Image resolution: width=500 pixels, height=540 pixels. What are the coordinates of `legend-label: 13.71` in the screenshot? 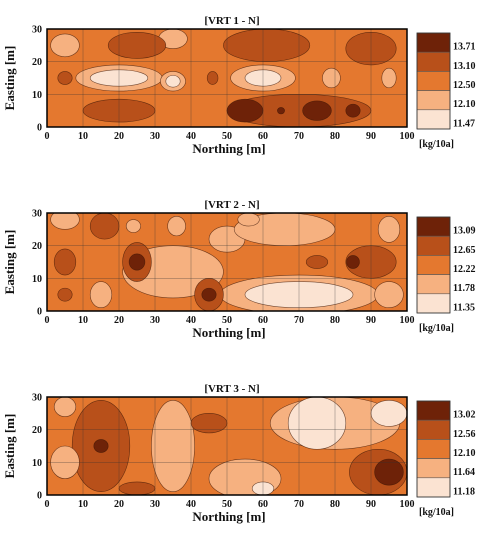 It's located at (464, 47).